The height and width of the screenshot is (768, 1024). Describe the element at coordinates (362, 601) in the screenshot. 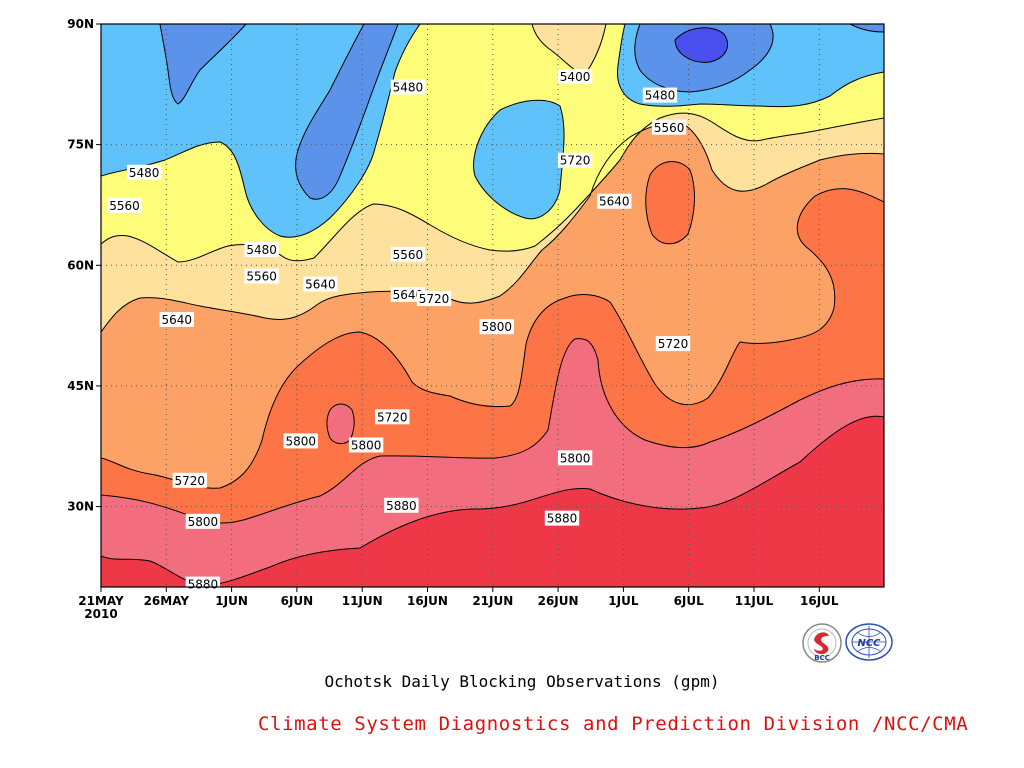

I see `x-tick-label: 11JUN` at that location.